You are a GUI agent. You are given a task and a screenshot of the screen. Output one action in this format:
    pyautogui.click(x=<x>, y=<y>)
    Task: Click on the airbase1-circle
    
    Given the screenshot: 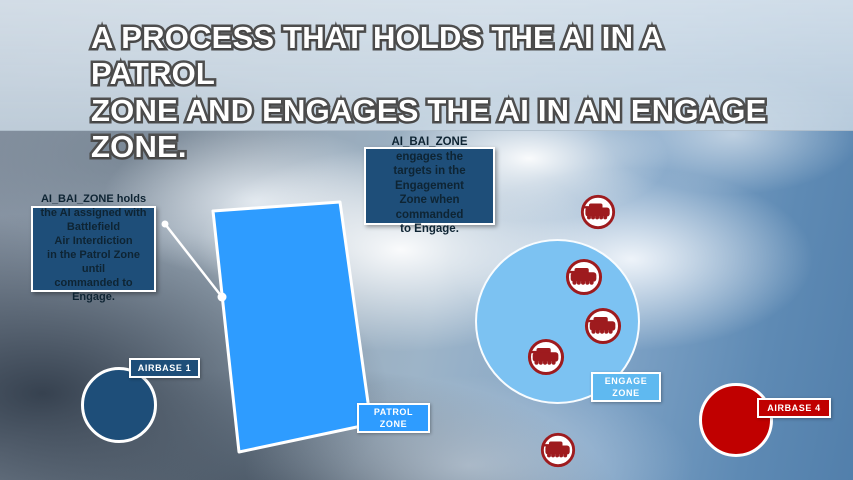 What is the action you would take?
    pyautogui.click(x=119, y=405)
    